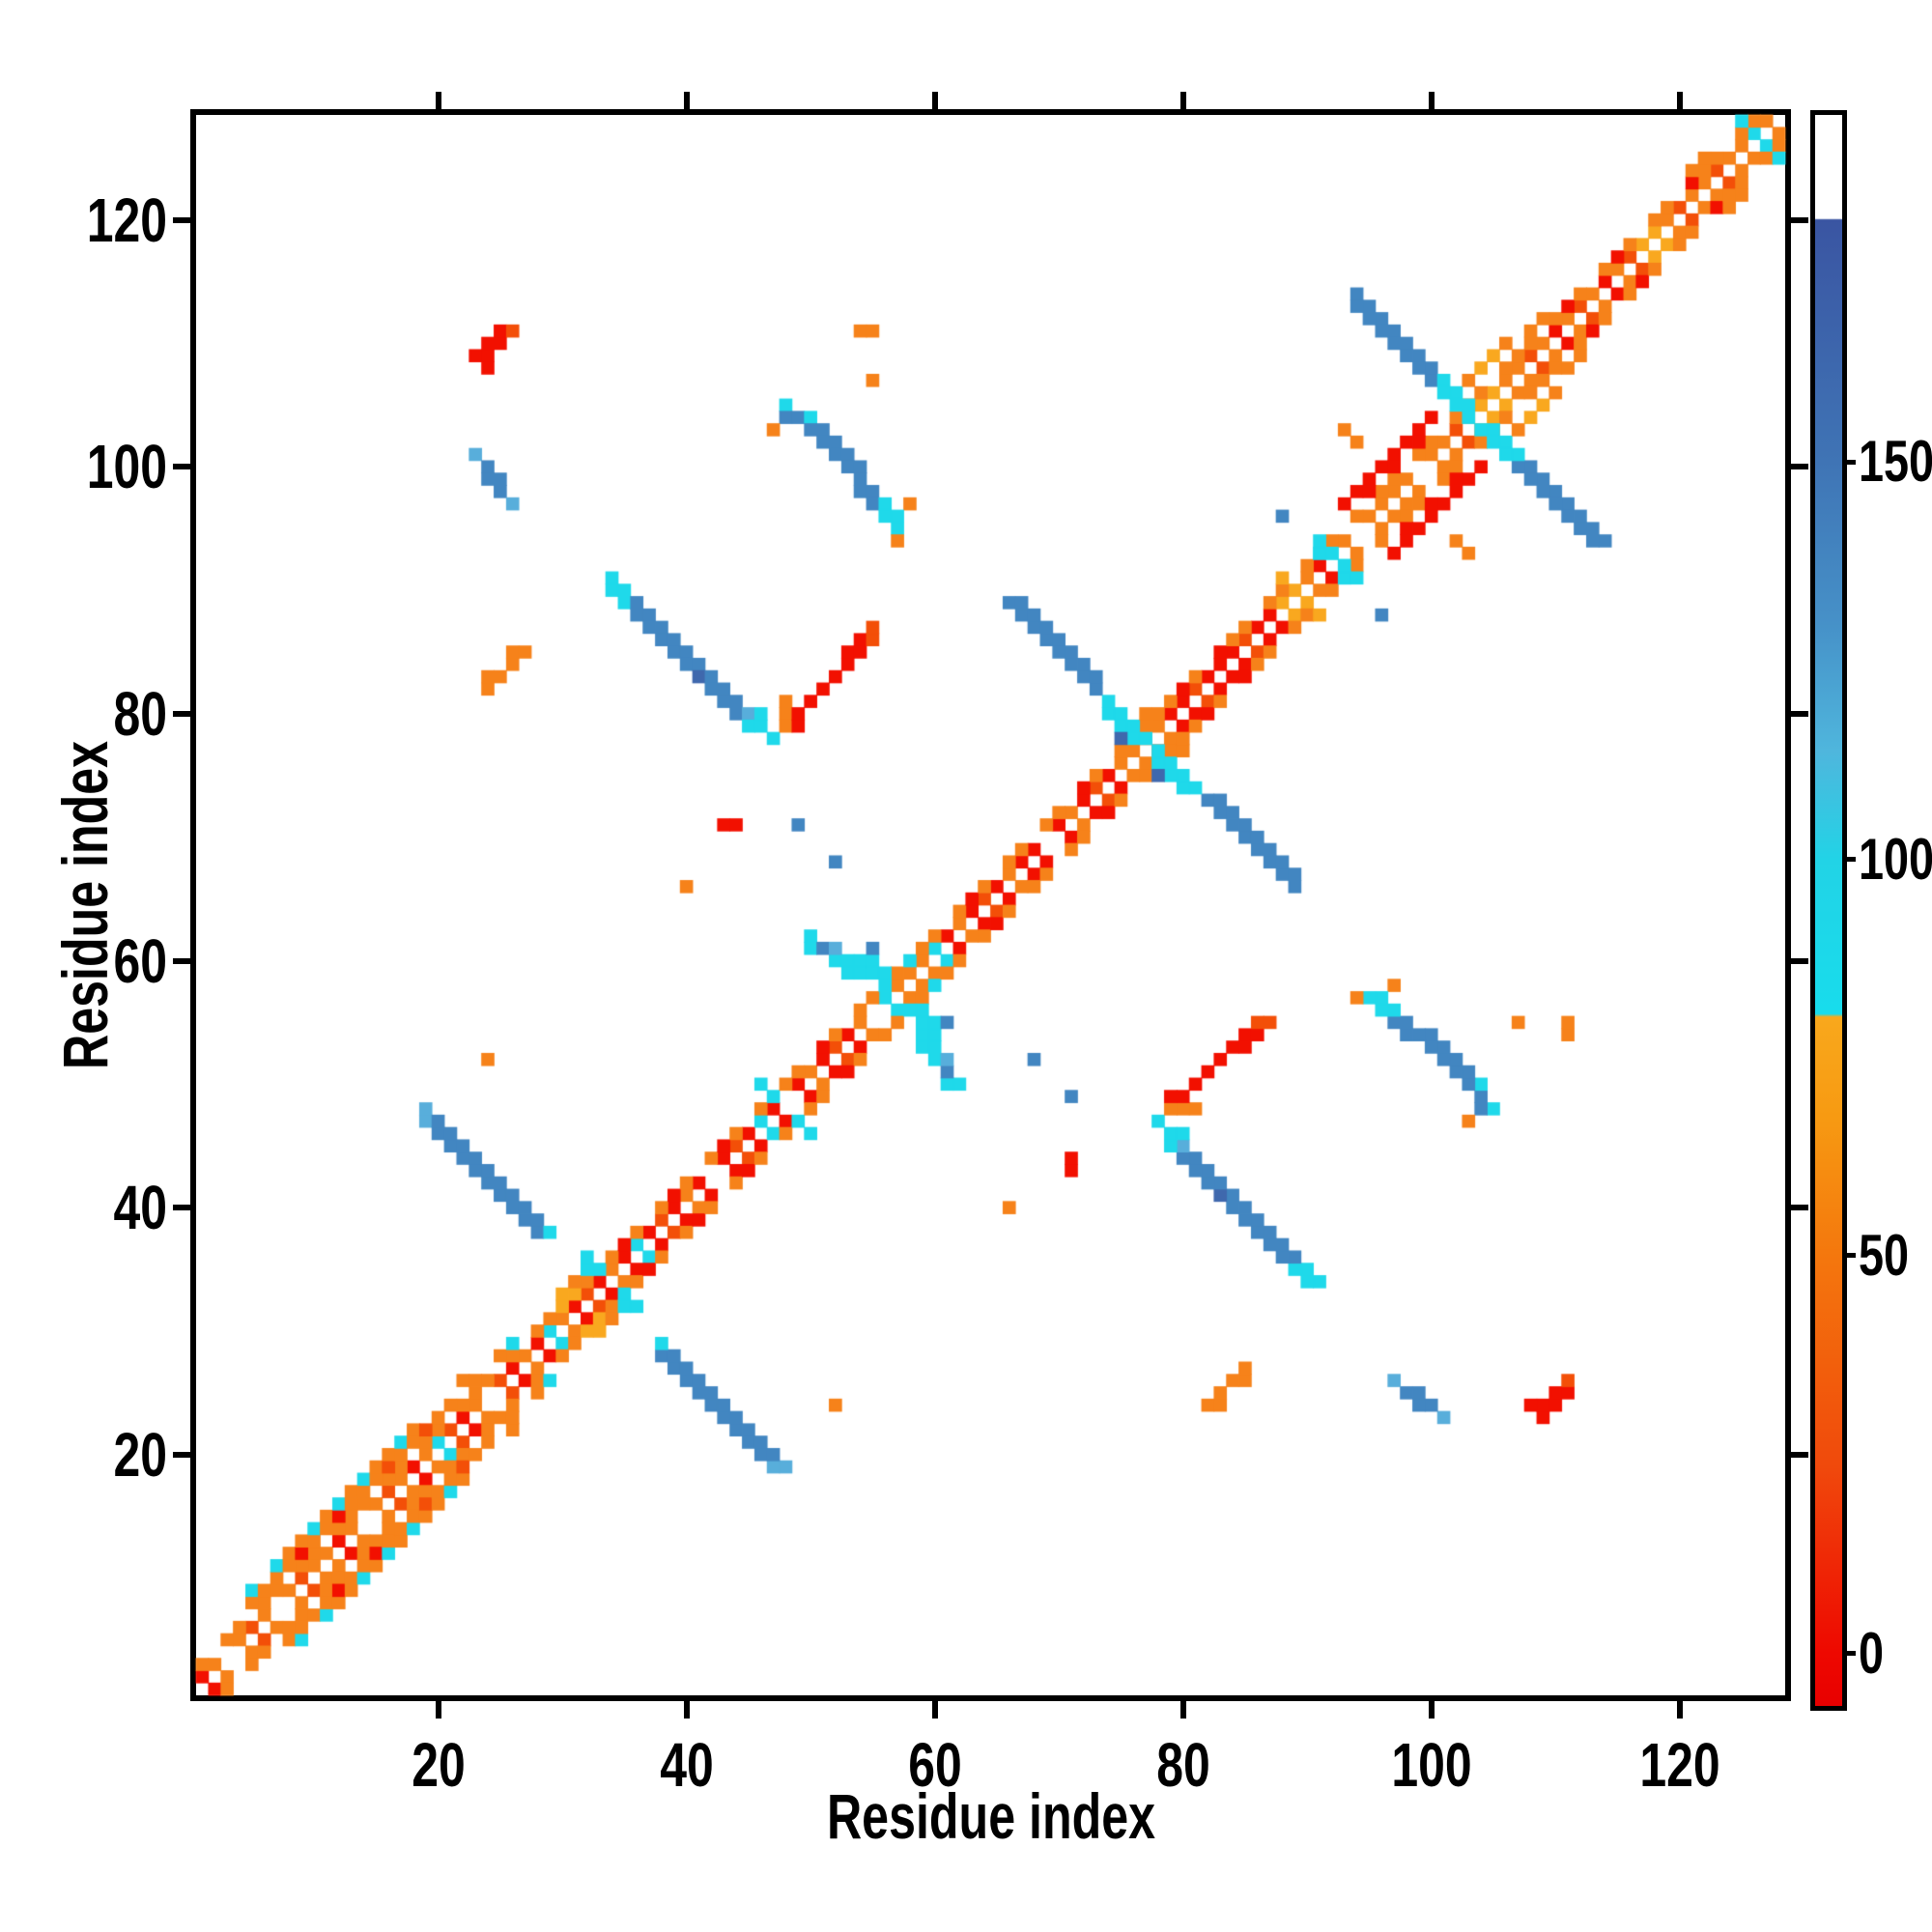 The height and width of the screenshot is (1932, 1932). I want to click on y-axis-label: Residue index, so click(85, 905).